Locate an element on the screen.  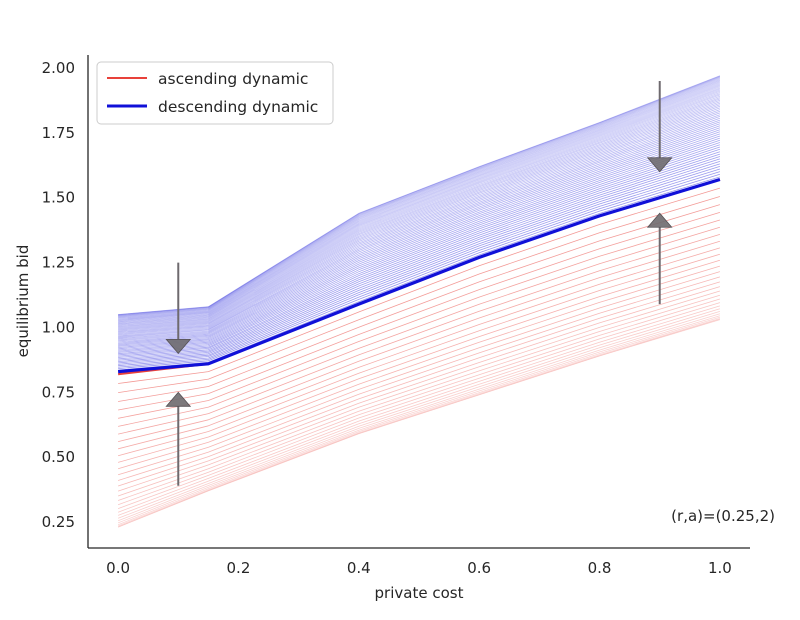
x-tick-label: 0.2 is located at coordinates (239, 568).